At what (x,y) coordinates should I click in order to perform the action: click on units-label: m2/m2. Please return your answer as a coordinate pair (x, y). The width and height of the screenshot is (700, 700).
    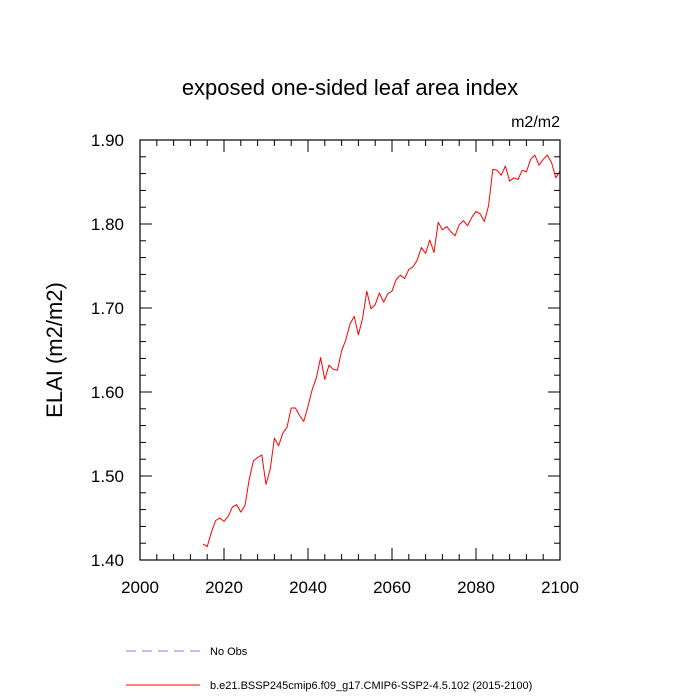
    Looking at the image, I should click on (535, 122).